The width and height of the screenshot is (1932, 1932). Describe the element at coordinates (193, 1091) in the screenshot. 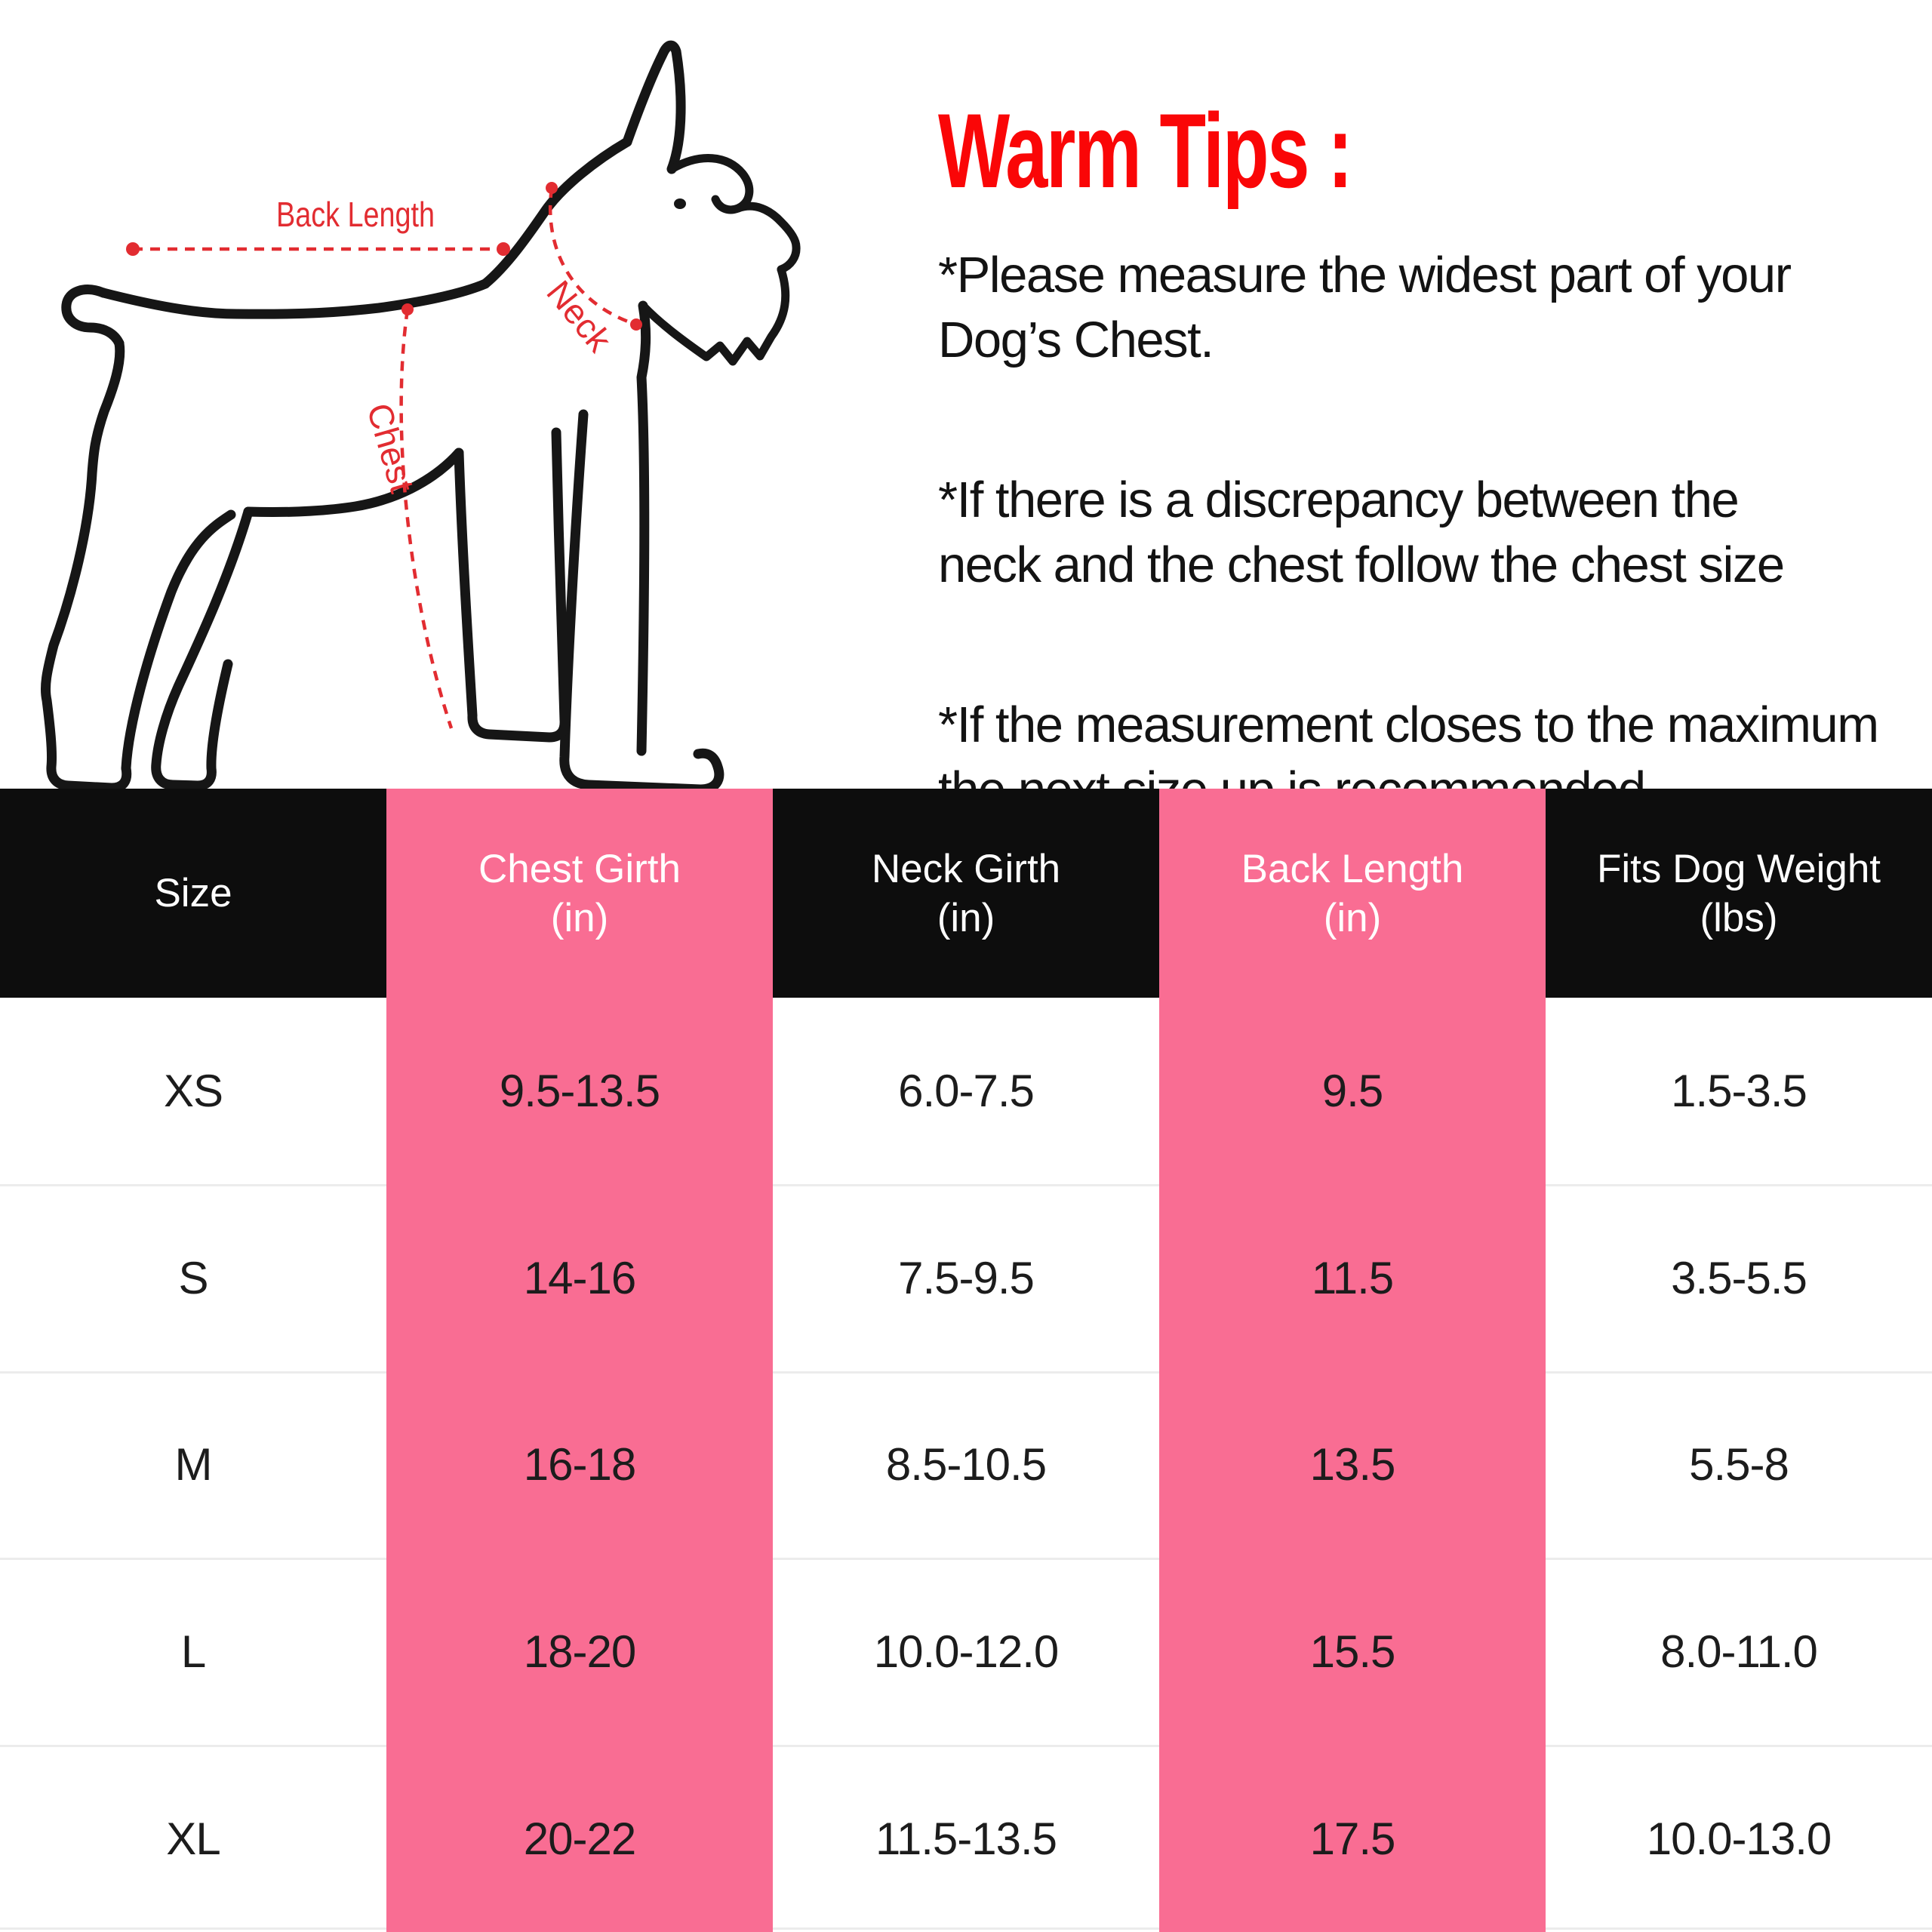

I see `table-cell: XS` at that location.